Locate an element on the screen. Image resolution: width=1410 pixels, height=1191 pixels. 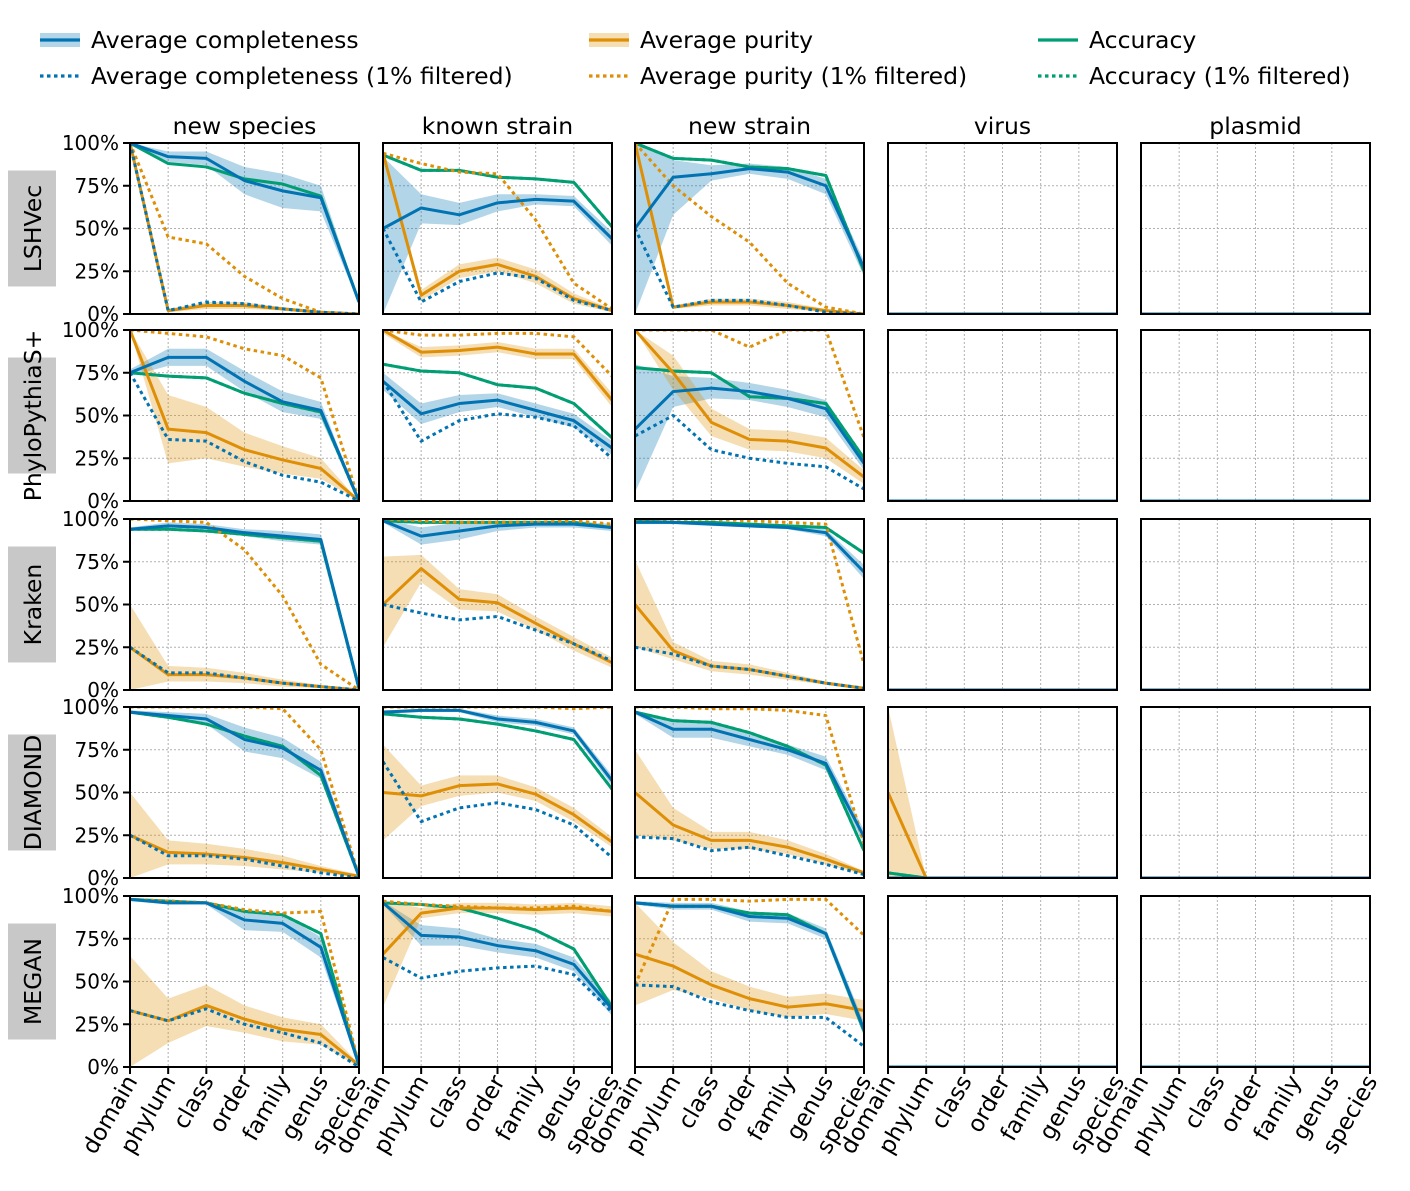
legend-label: Average completeness is located at coordinates (225, 40).